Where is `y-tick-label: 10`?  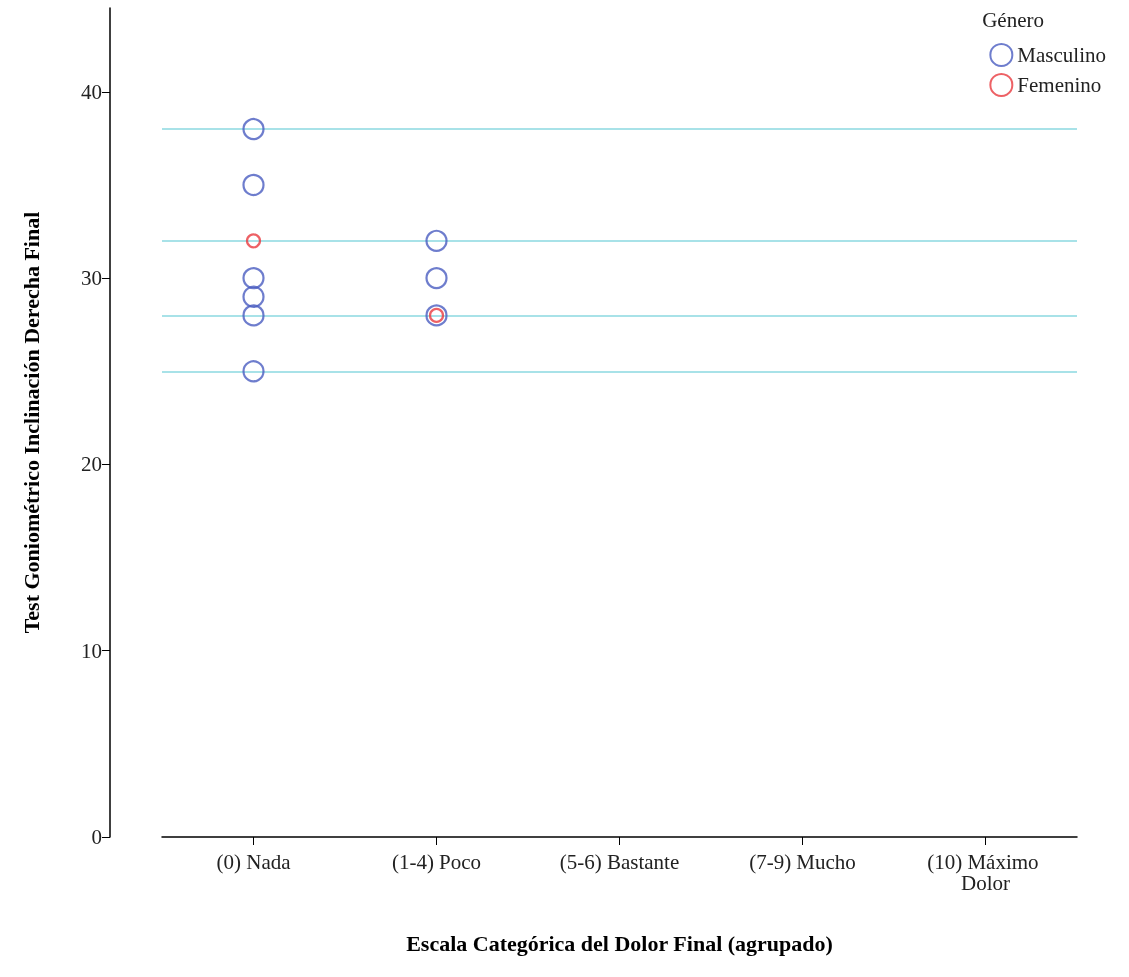 y-tick-label: 10 is located at coordinates (91, 650).